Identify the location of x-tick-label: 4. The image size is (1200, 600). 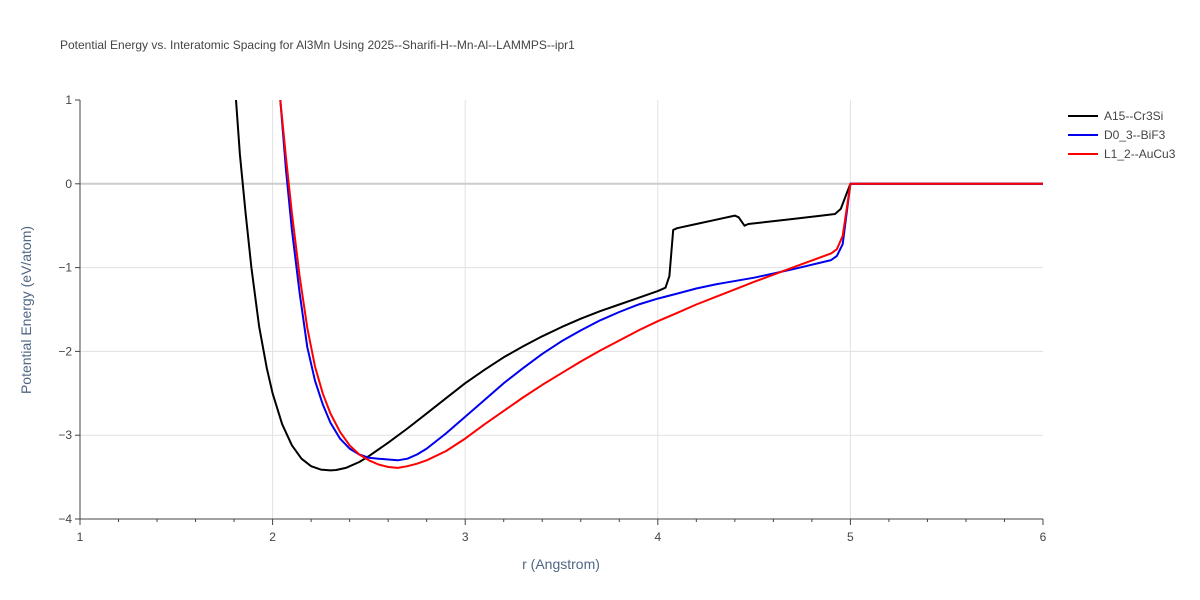
(657, 537).